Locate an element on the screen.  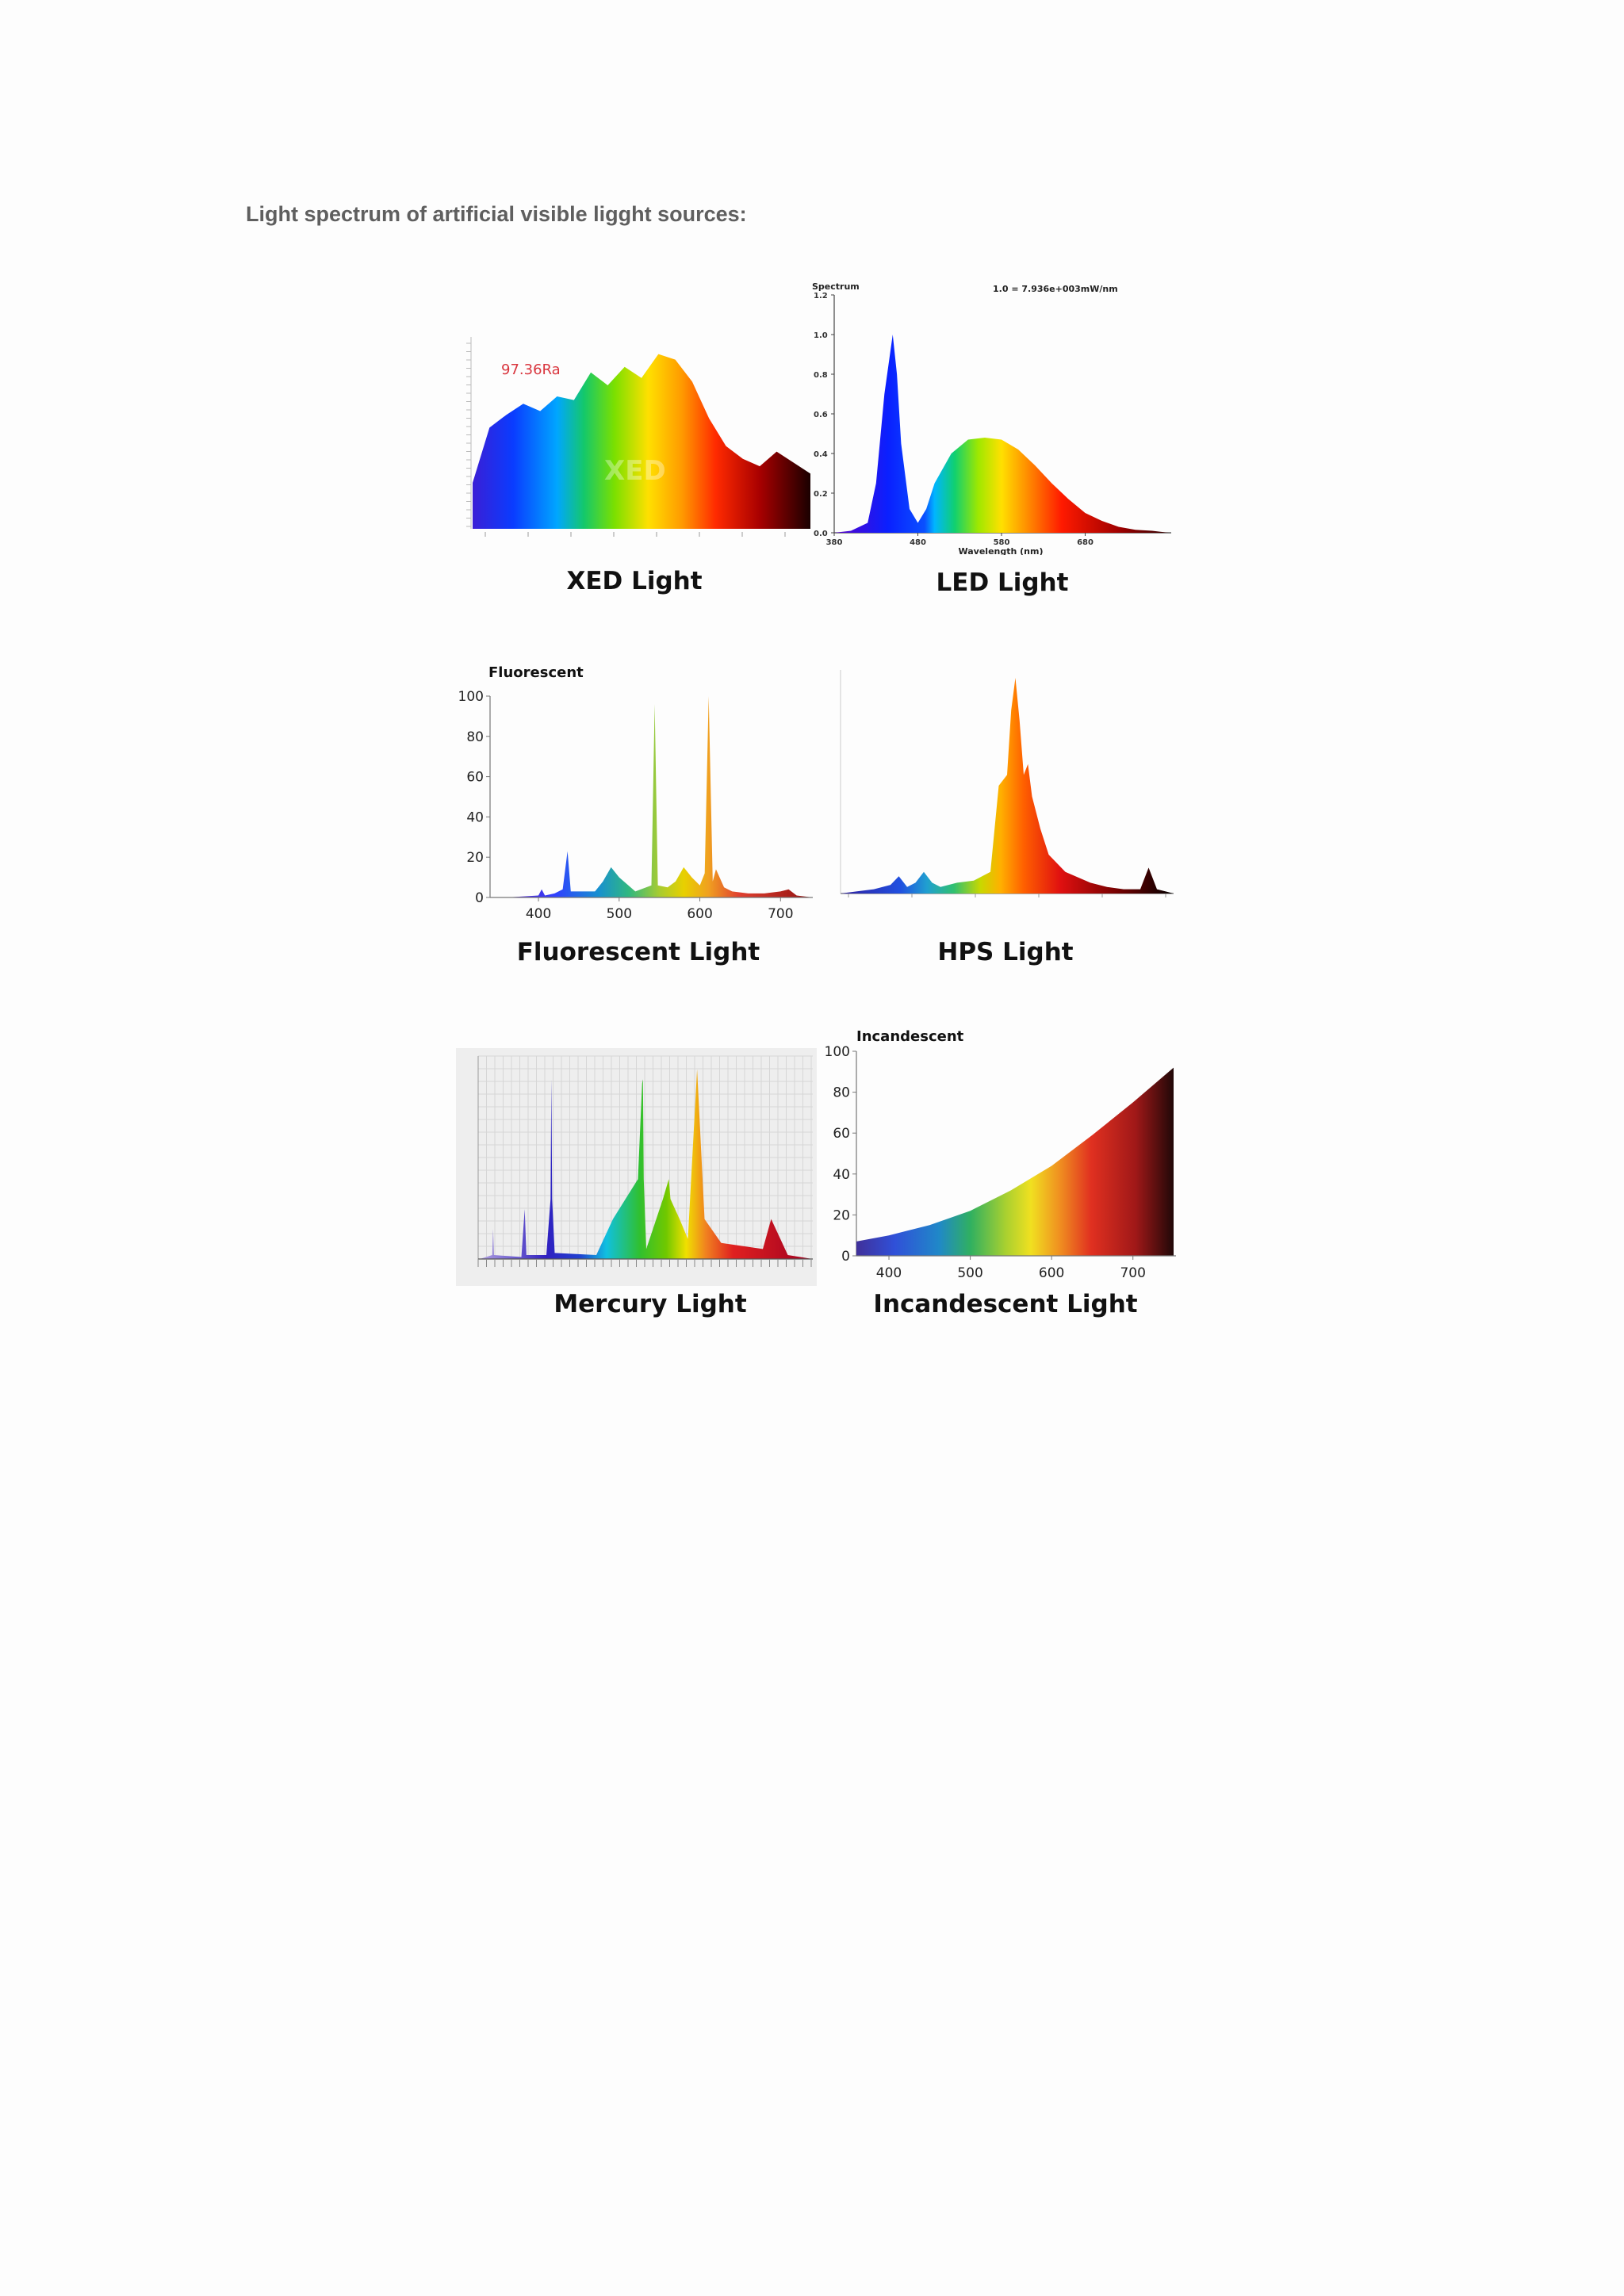
xed-caption: XED Light is located at coordinates (634, 581).